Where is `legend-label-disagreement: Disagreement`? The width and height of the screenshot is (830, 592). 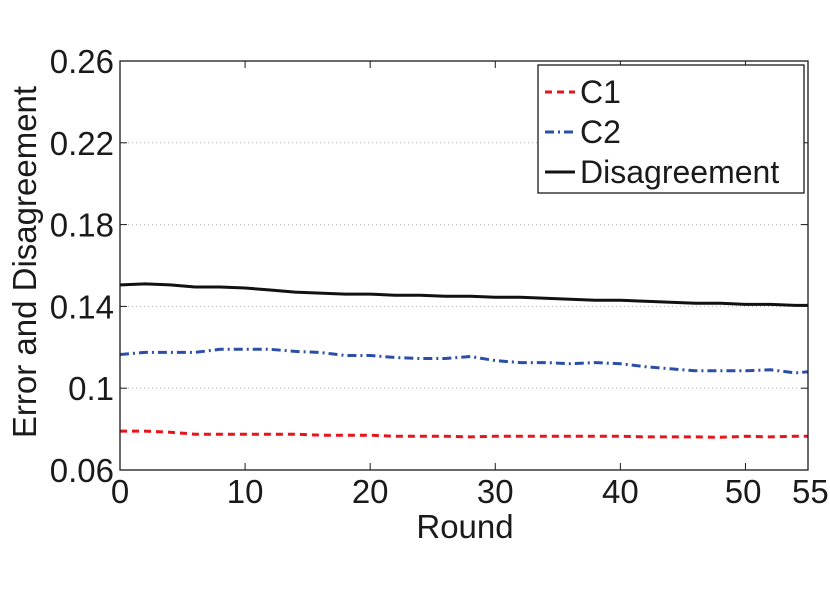 legend-label-disagreement: Disagreement is located at coordinates (679, 172).